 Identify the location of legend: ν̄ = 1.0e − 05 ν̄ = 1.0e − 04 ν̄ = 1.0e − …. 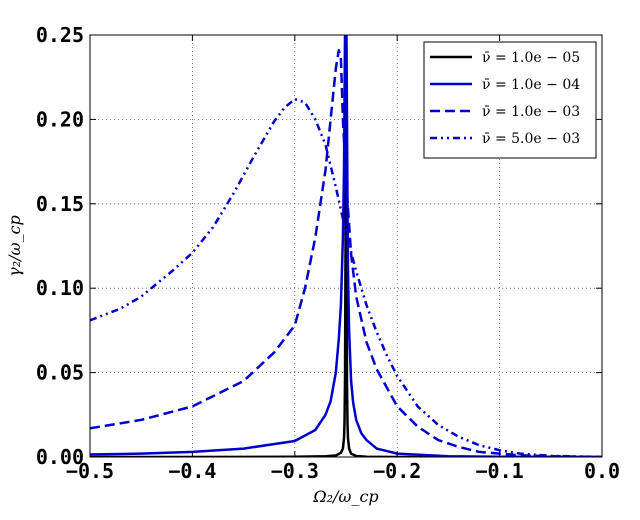
(510, 100).